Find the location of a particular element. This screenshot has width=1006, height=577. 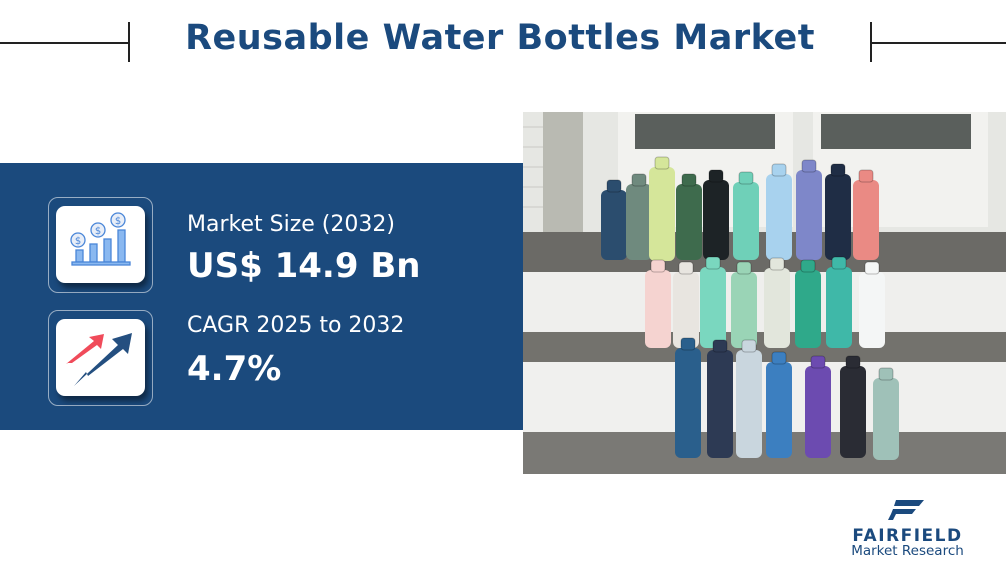

title-tick-left is located at coordinates (129, 42).